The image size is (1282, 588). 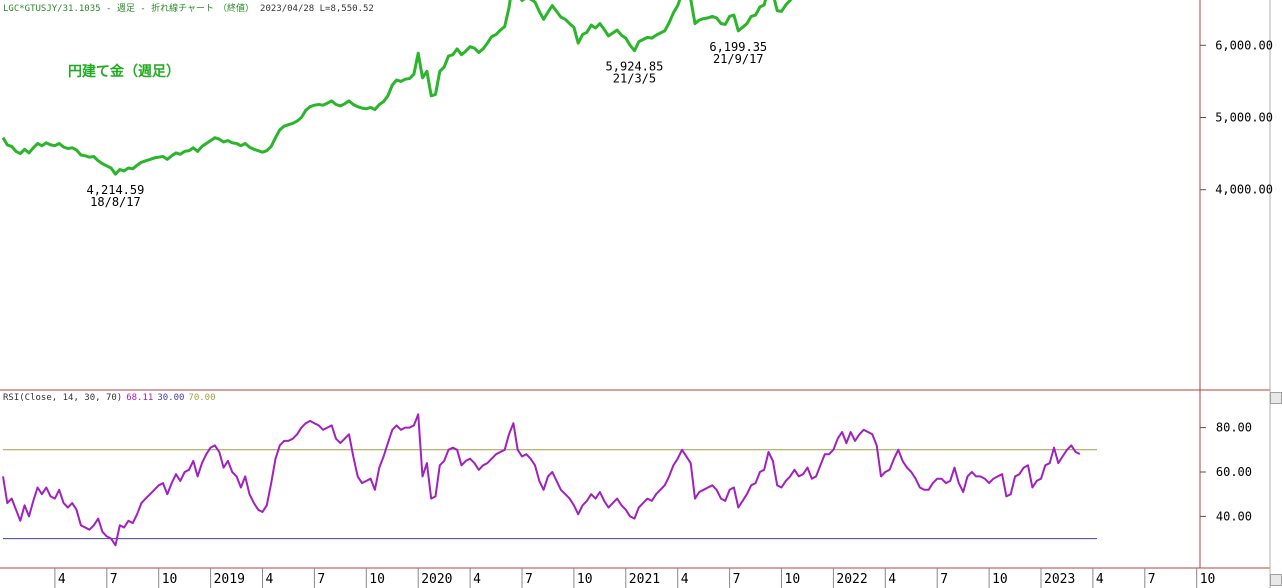 I want to click on annotation-date: 21/9/17, so click(x=738, y=59).